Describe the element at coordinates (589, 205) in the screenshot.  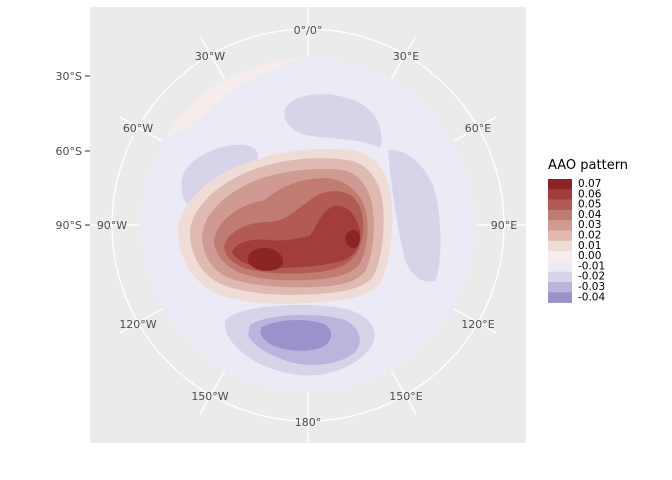
I see `legend-label: 0.05` at that location.